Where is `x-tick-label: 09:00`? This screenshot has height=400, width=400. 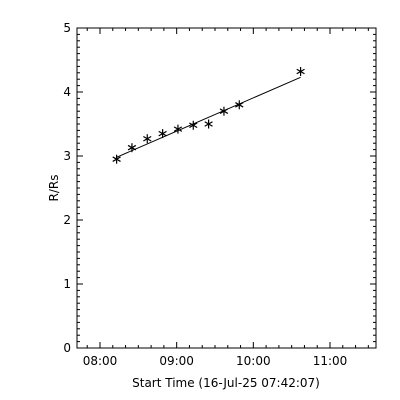
x-tick-label: 09:00 is located at coordinates (176, 361).